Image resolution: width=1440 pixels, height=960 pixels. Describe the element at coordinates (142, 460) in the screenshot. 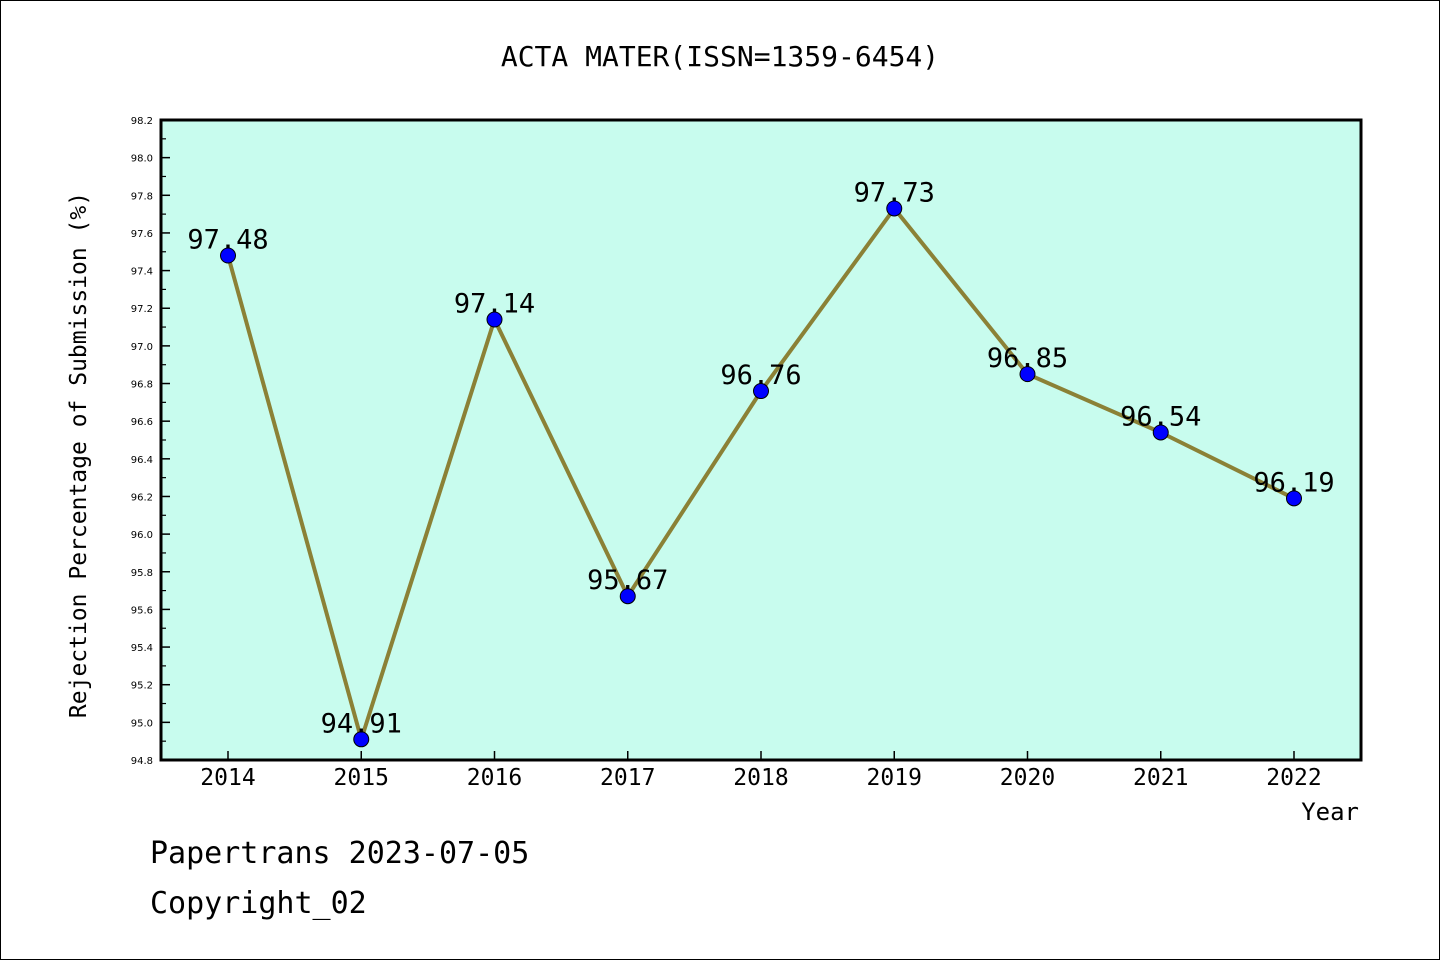

I see `y-tick-label: 96.4` at that location.